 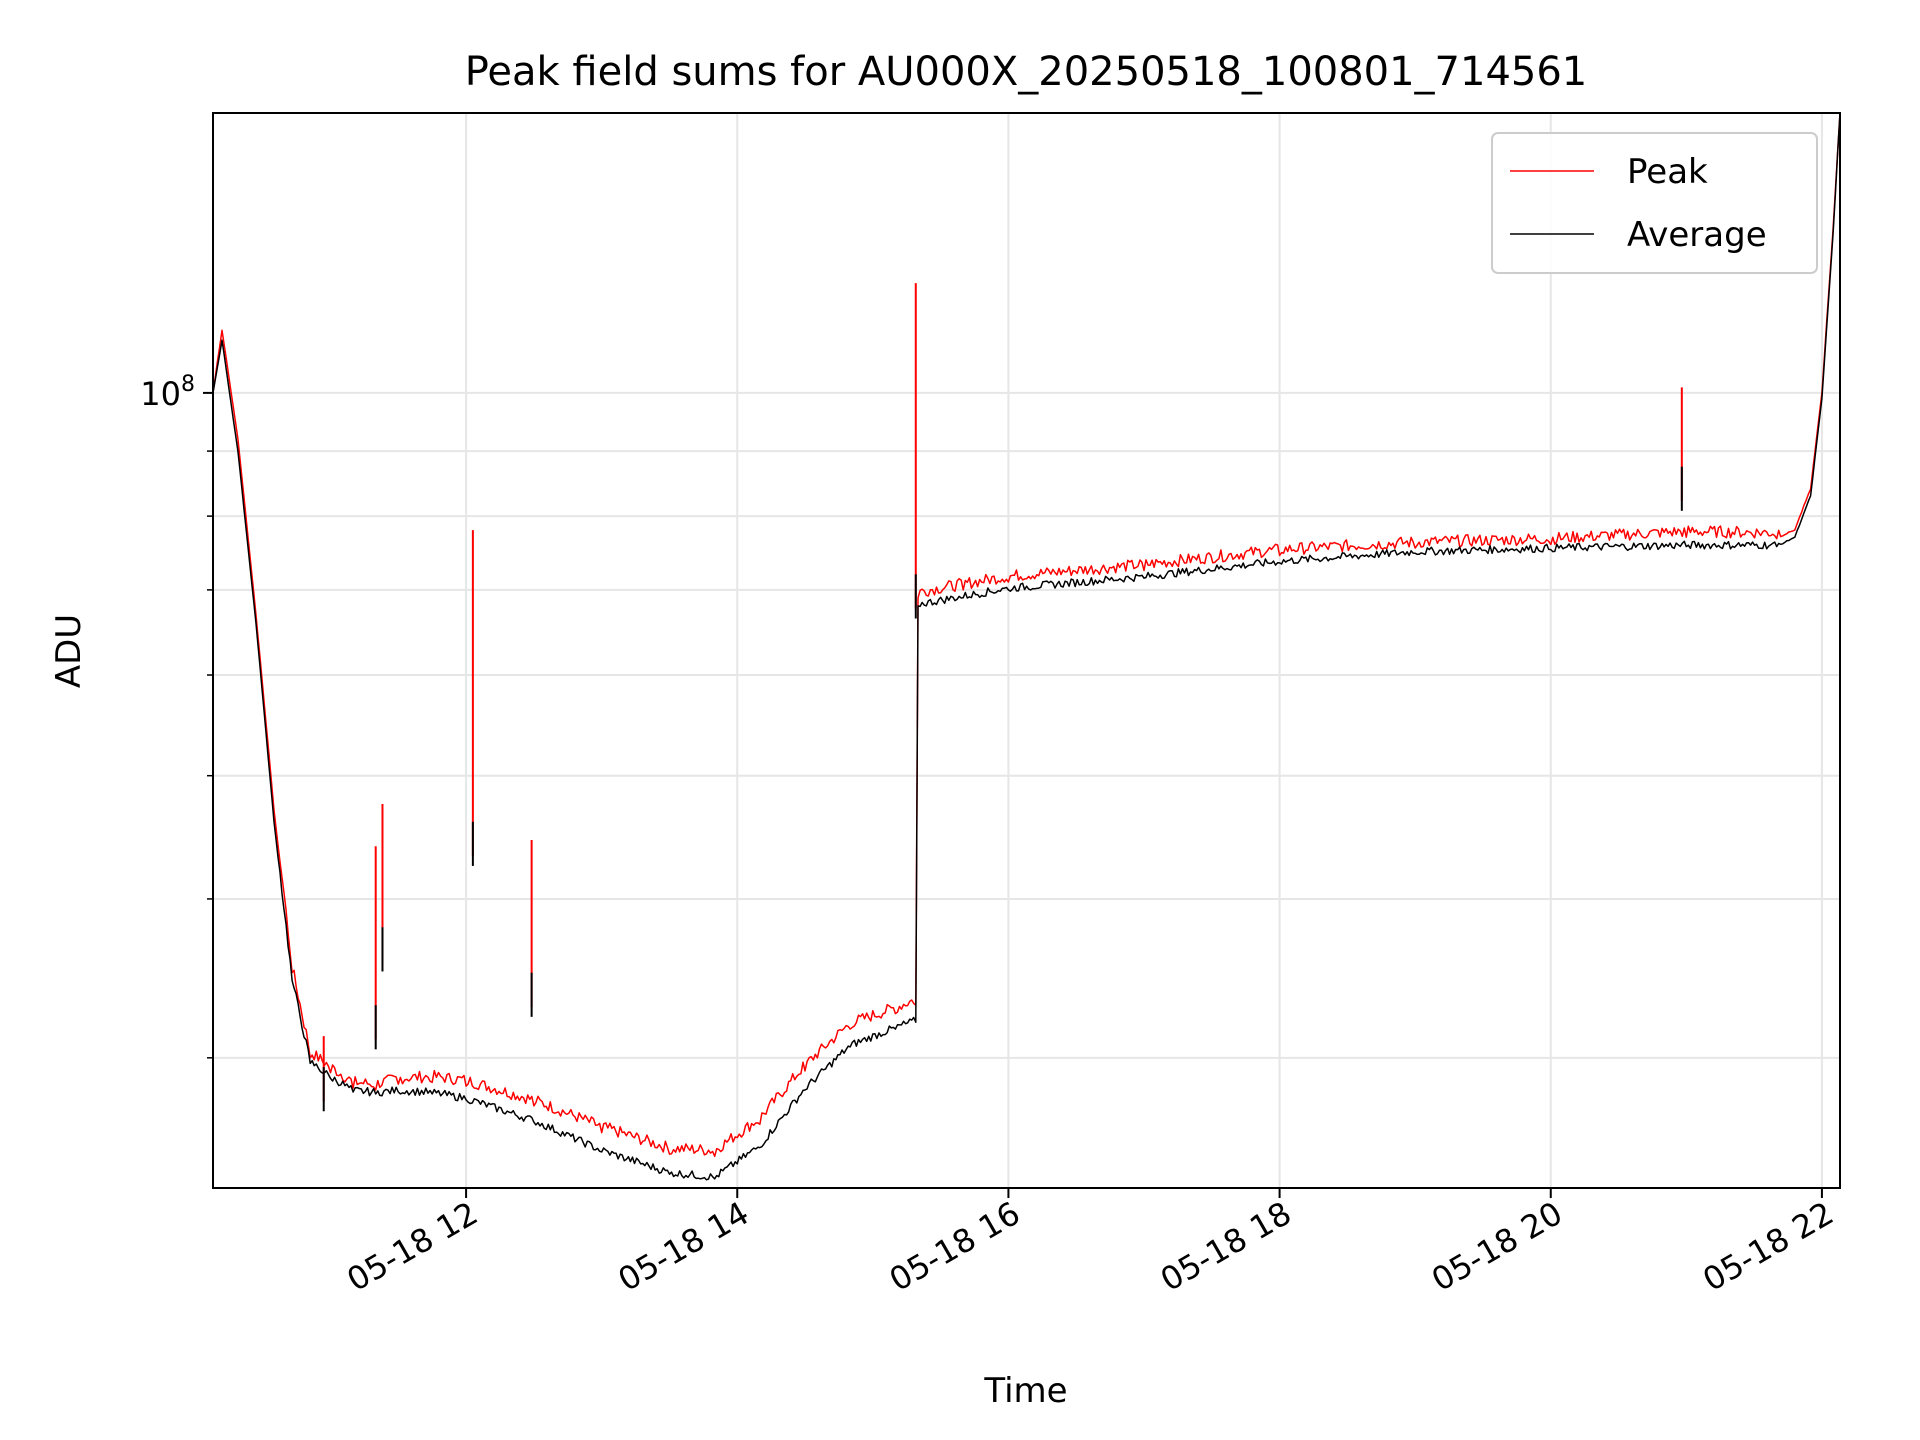 What do you see at coordinates (1025, 1391) in the screenshot?
I see `x-axis-label: Time` at bounding box center [1025, 1391].